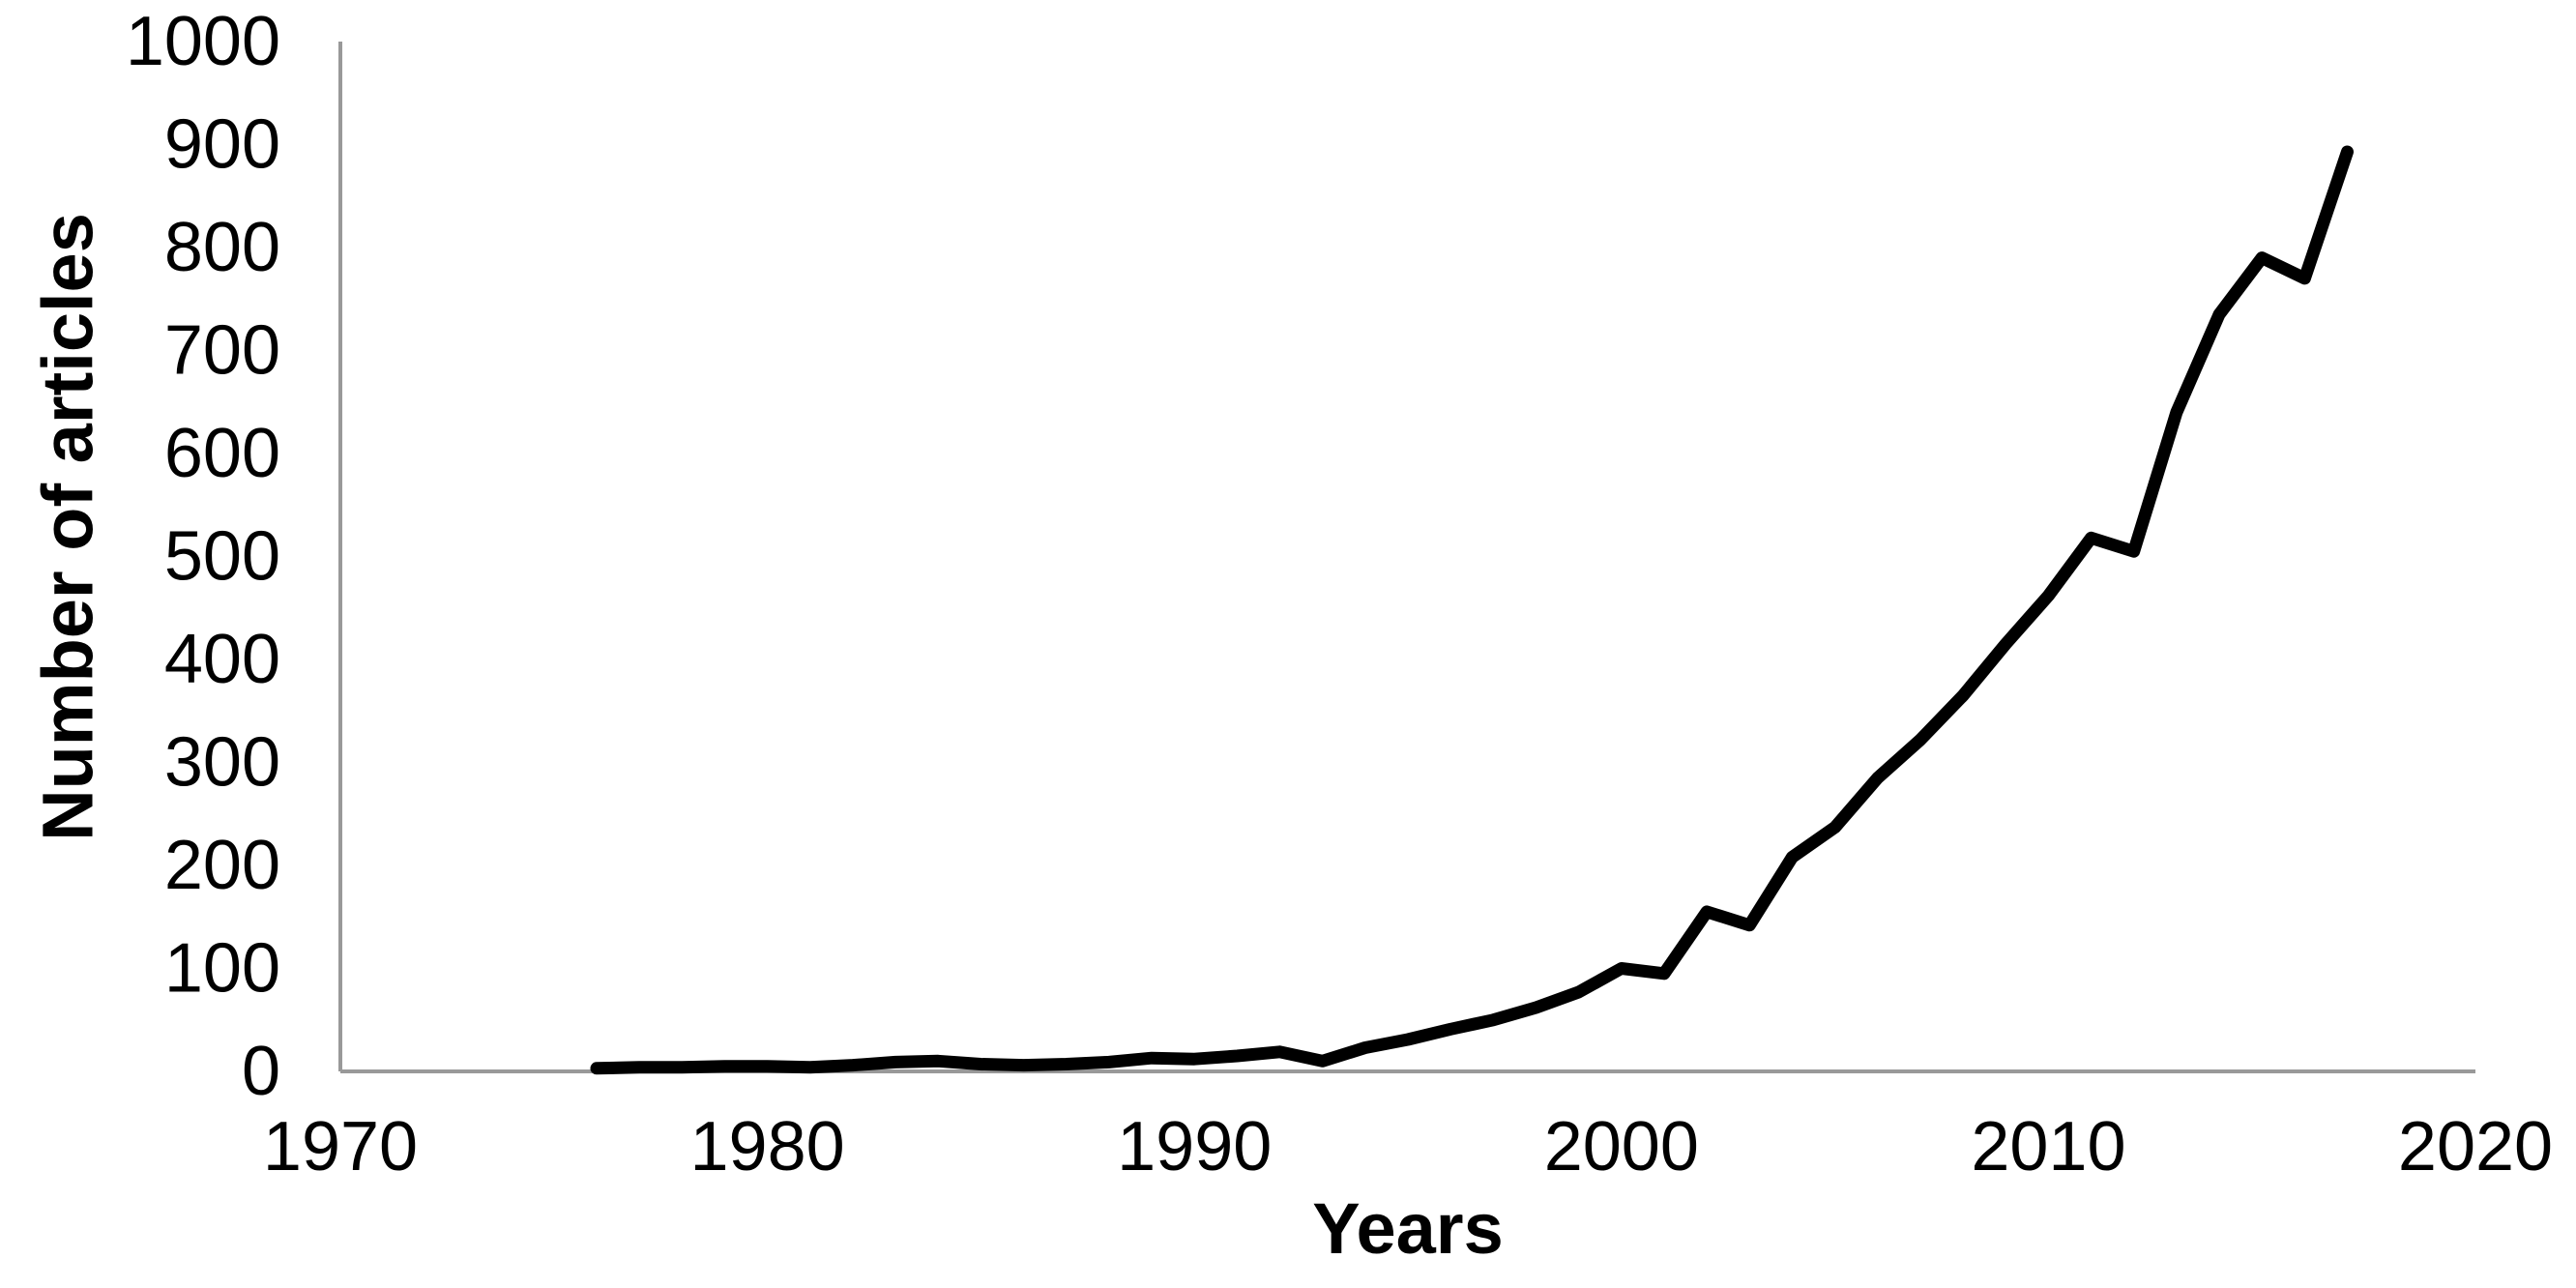  I want to click on x-tick-label-2000: 2000, so click(1621, 1147).